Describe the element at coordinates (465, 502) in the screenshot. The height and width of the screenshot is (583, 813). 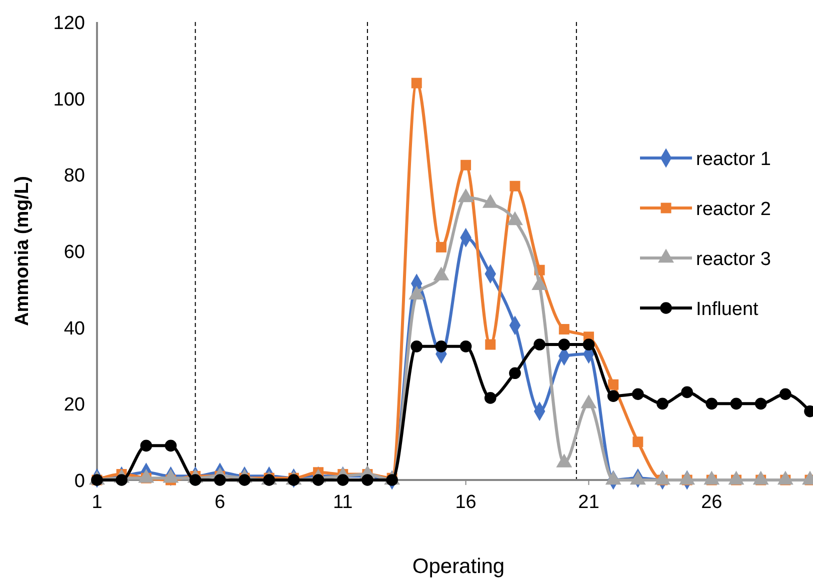
I see `x-tick-label: 16` at that location.